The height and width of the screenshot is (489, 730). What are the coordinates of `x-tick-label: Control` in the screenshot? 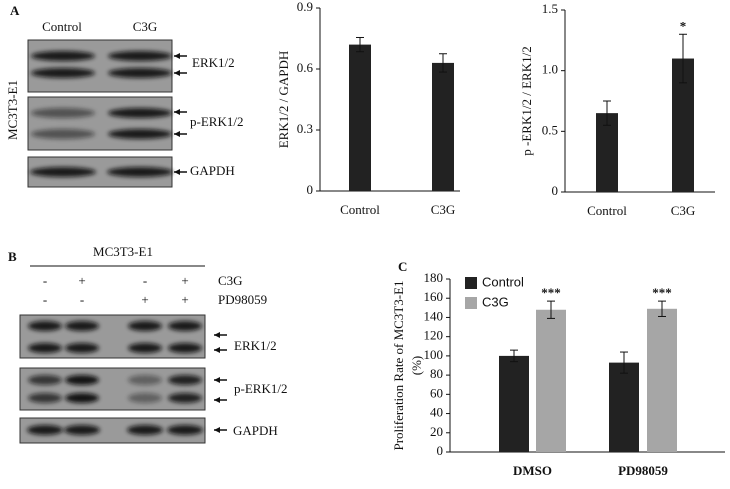 It's located at (360, 209).